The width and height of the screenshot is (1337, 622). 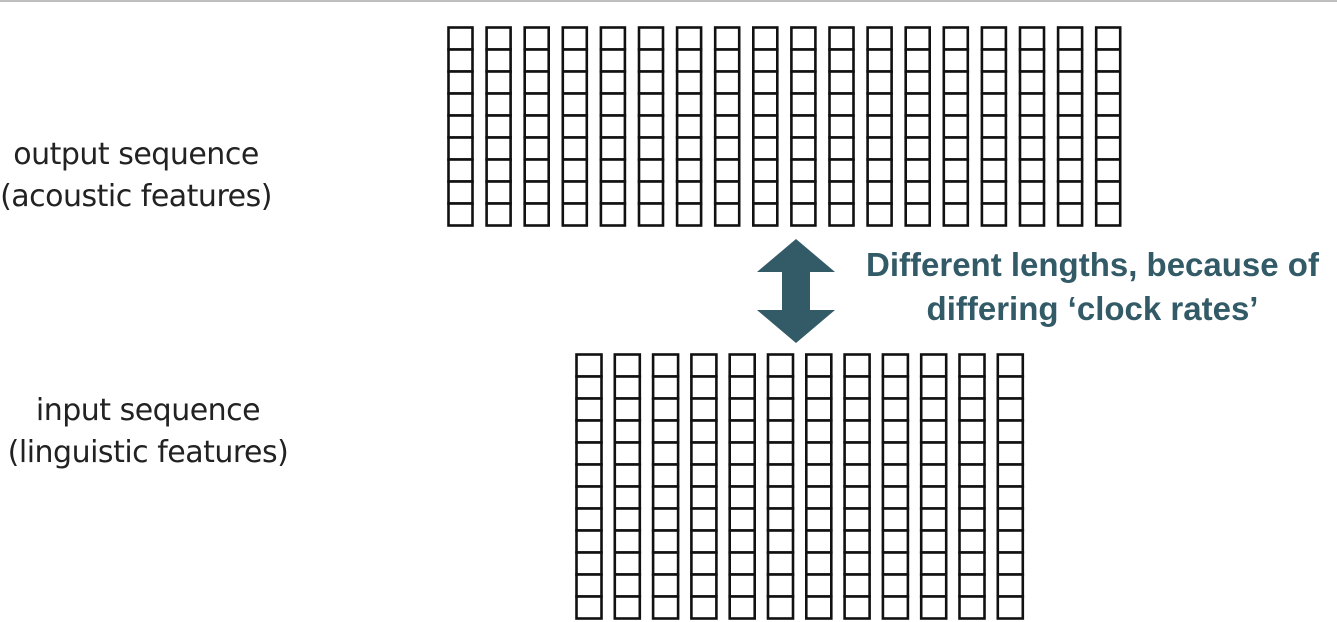 I want to click on top-divider, so click(x=668, y=1).